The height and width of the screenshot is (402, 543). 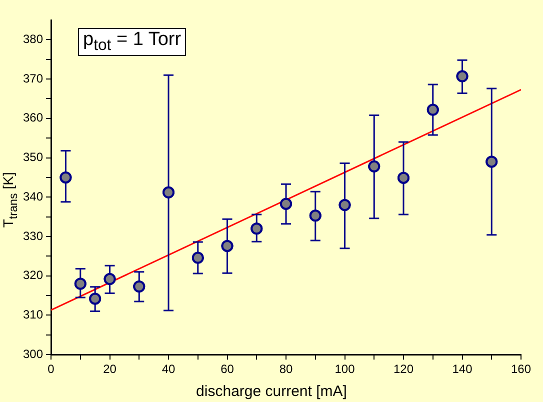 What do you see at coordinates (462, 369) in the screenshot?
I see `x-tick-label: 140` at bounding box center [462, 369].